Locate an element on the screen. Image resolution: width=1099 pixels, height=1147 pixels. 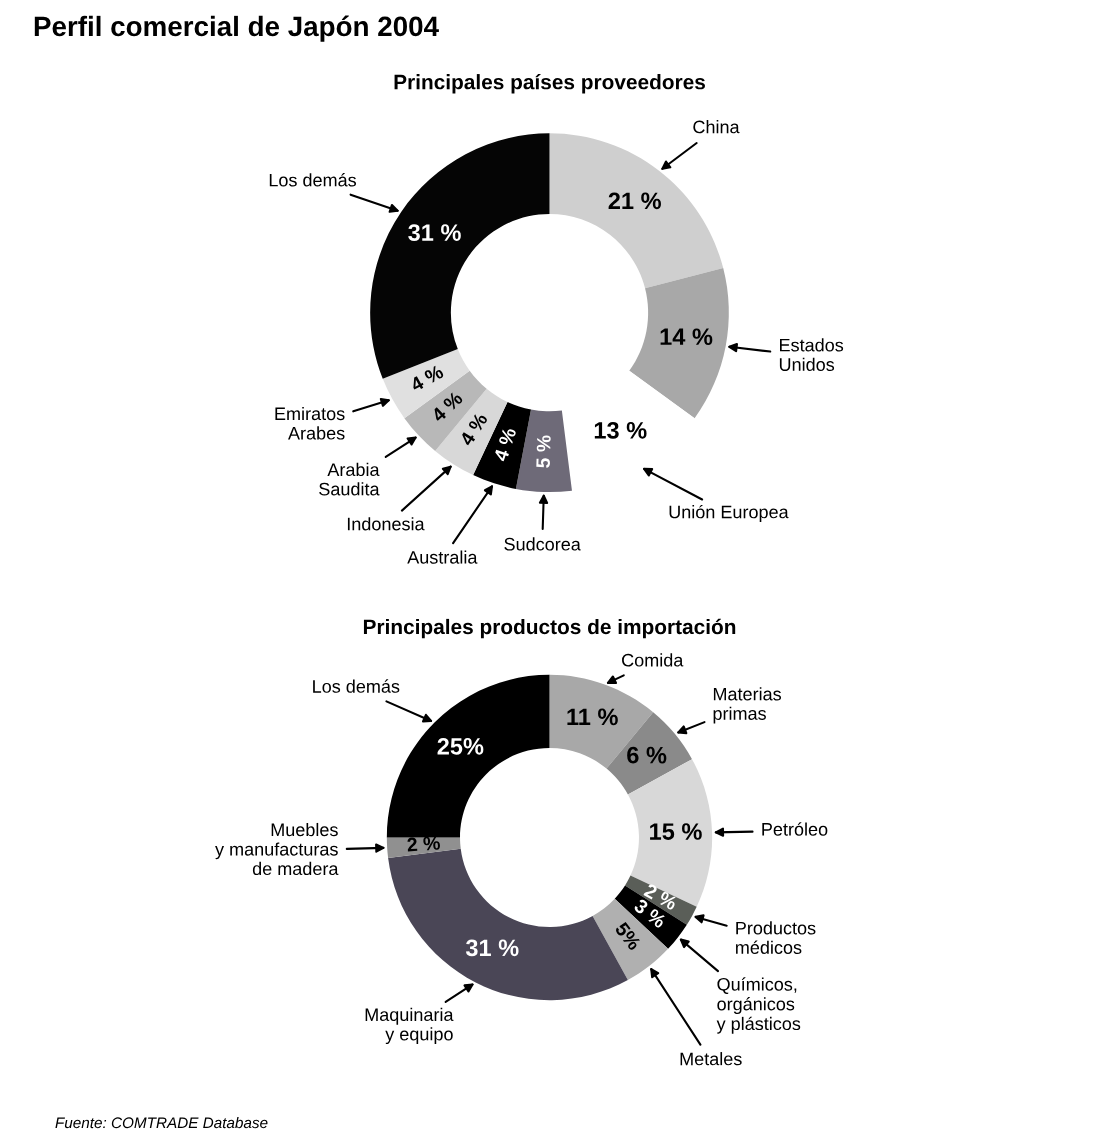
slice-label: Maquinaria y equipo is located at coordinates (409, 1026).